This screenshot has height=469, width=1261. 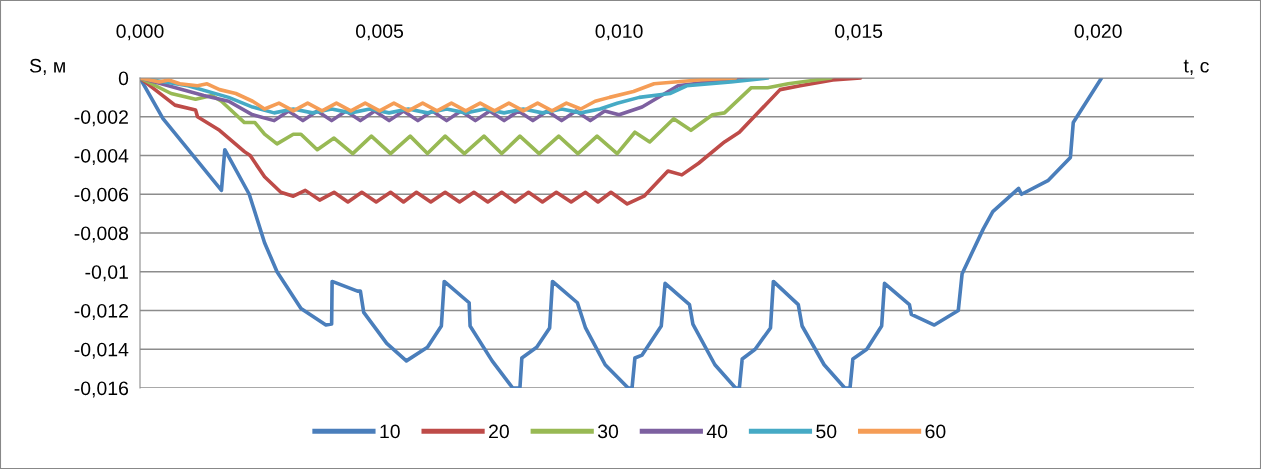 I want to click on x-tick-label: 0,020, so click(x=1098, y=32).